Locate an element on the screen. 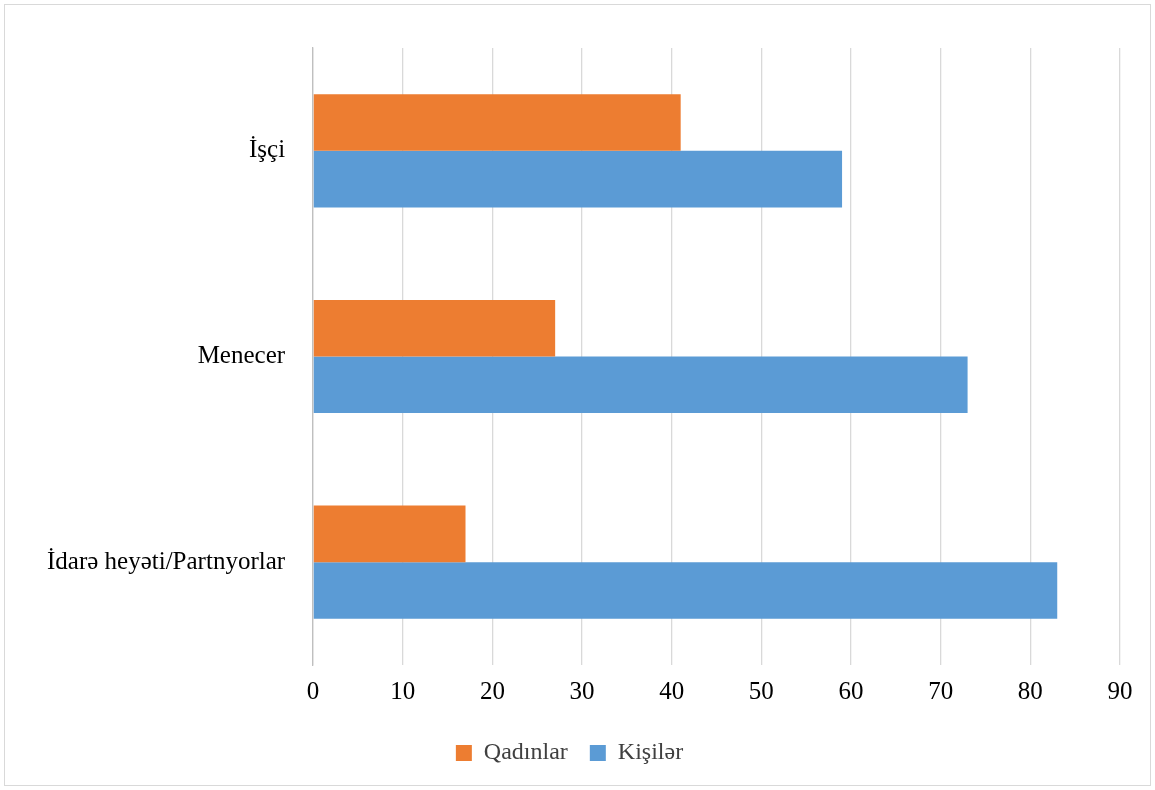 This screenshot has height=790, width=1155. x-tick-label: 30 is located at coordinates (582, 690).